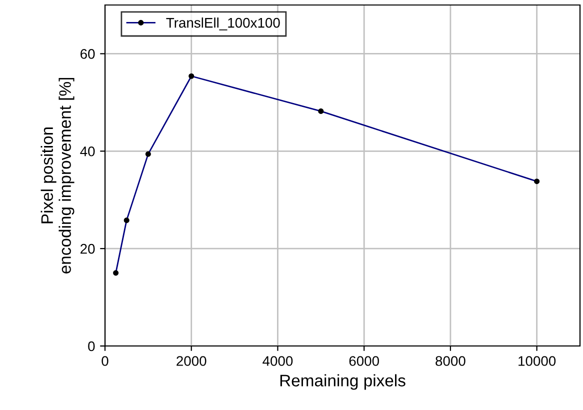  I want to click on x-axis-title: Remaining pixels, so click(343, 382).